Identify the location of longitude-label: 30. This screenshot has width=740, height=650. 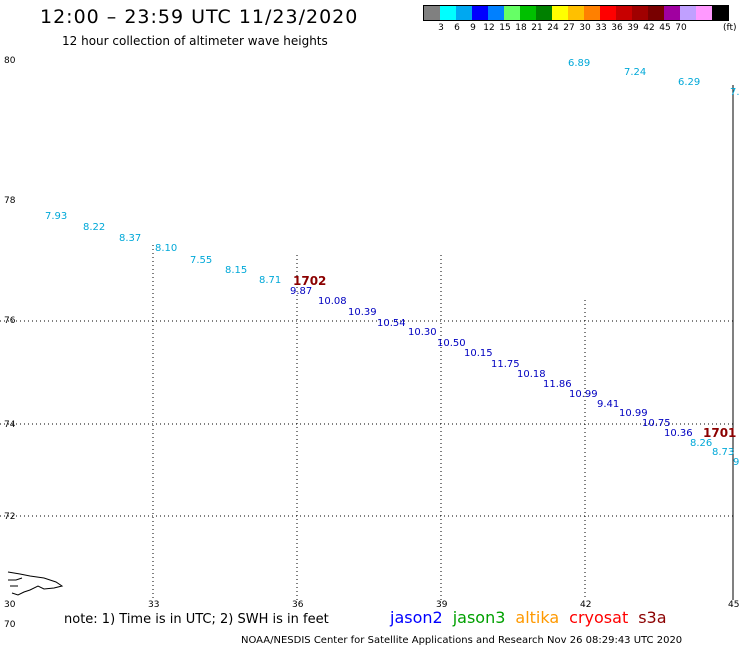
(10, 605).